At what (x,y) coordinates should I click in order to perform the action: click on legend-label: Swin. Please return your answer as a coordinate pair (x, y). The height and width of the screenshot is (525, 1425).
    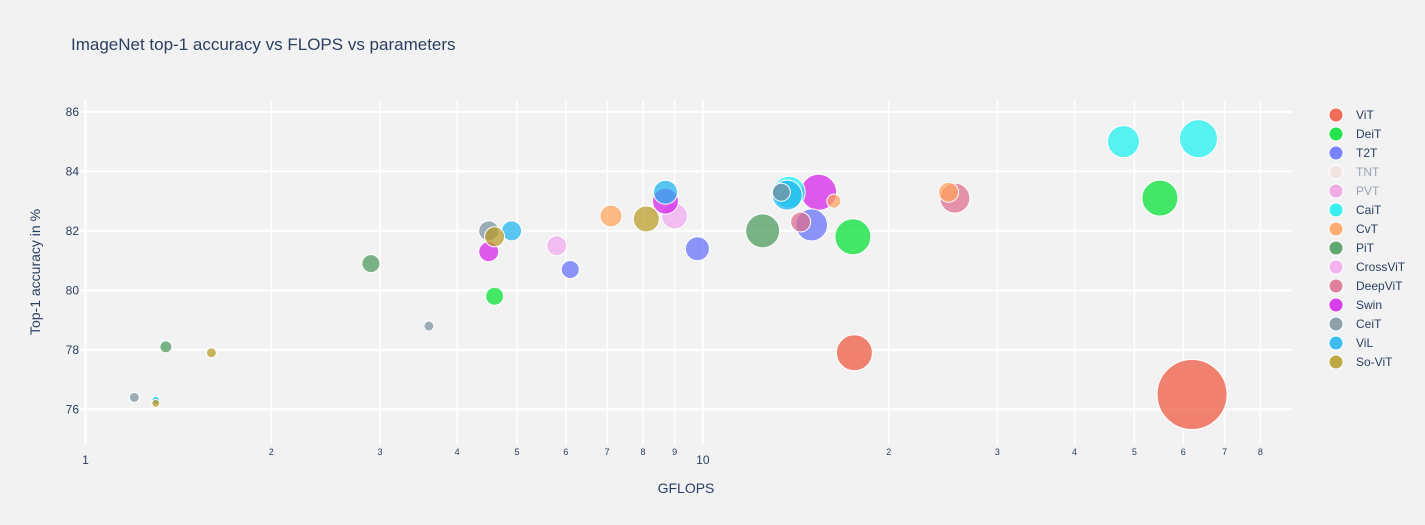
    Looking at the image, I should click on (1369, 305).